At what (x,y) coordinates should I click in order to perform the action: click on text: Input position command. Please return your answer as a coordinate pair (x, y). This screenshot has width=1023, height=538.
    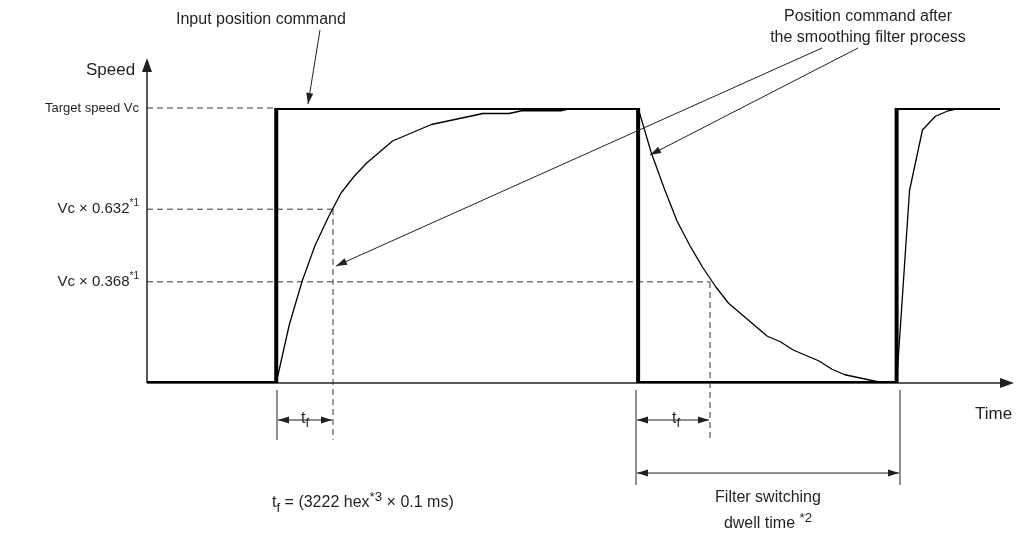
    Looking at the image, I should click on (261, 19).